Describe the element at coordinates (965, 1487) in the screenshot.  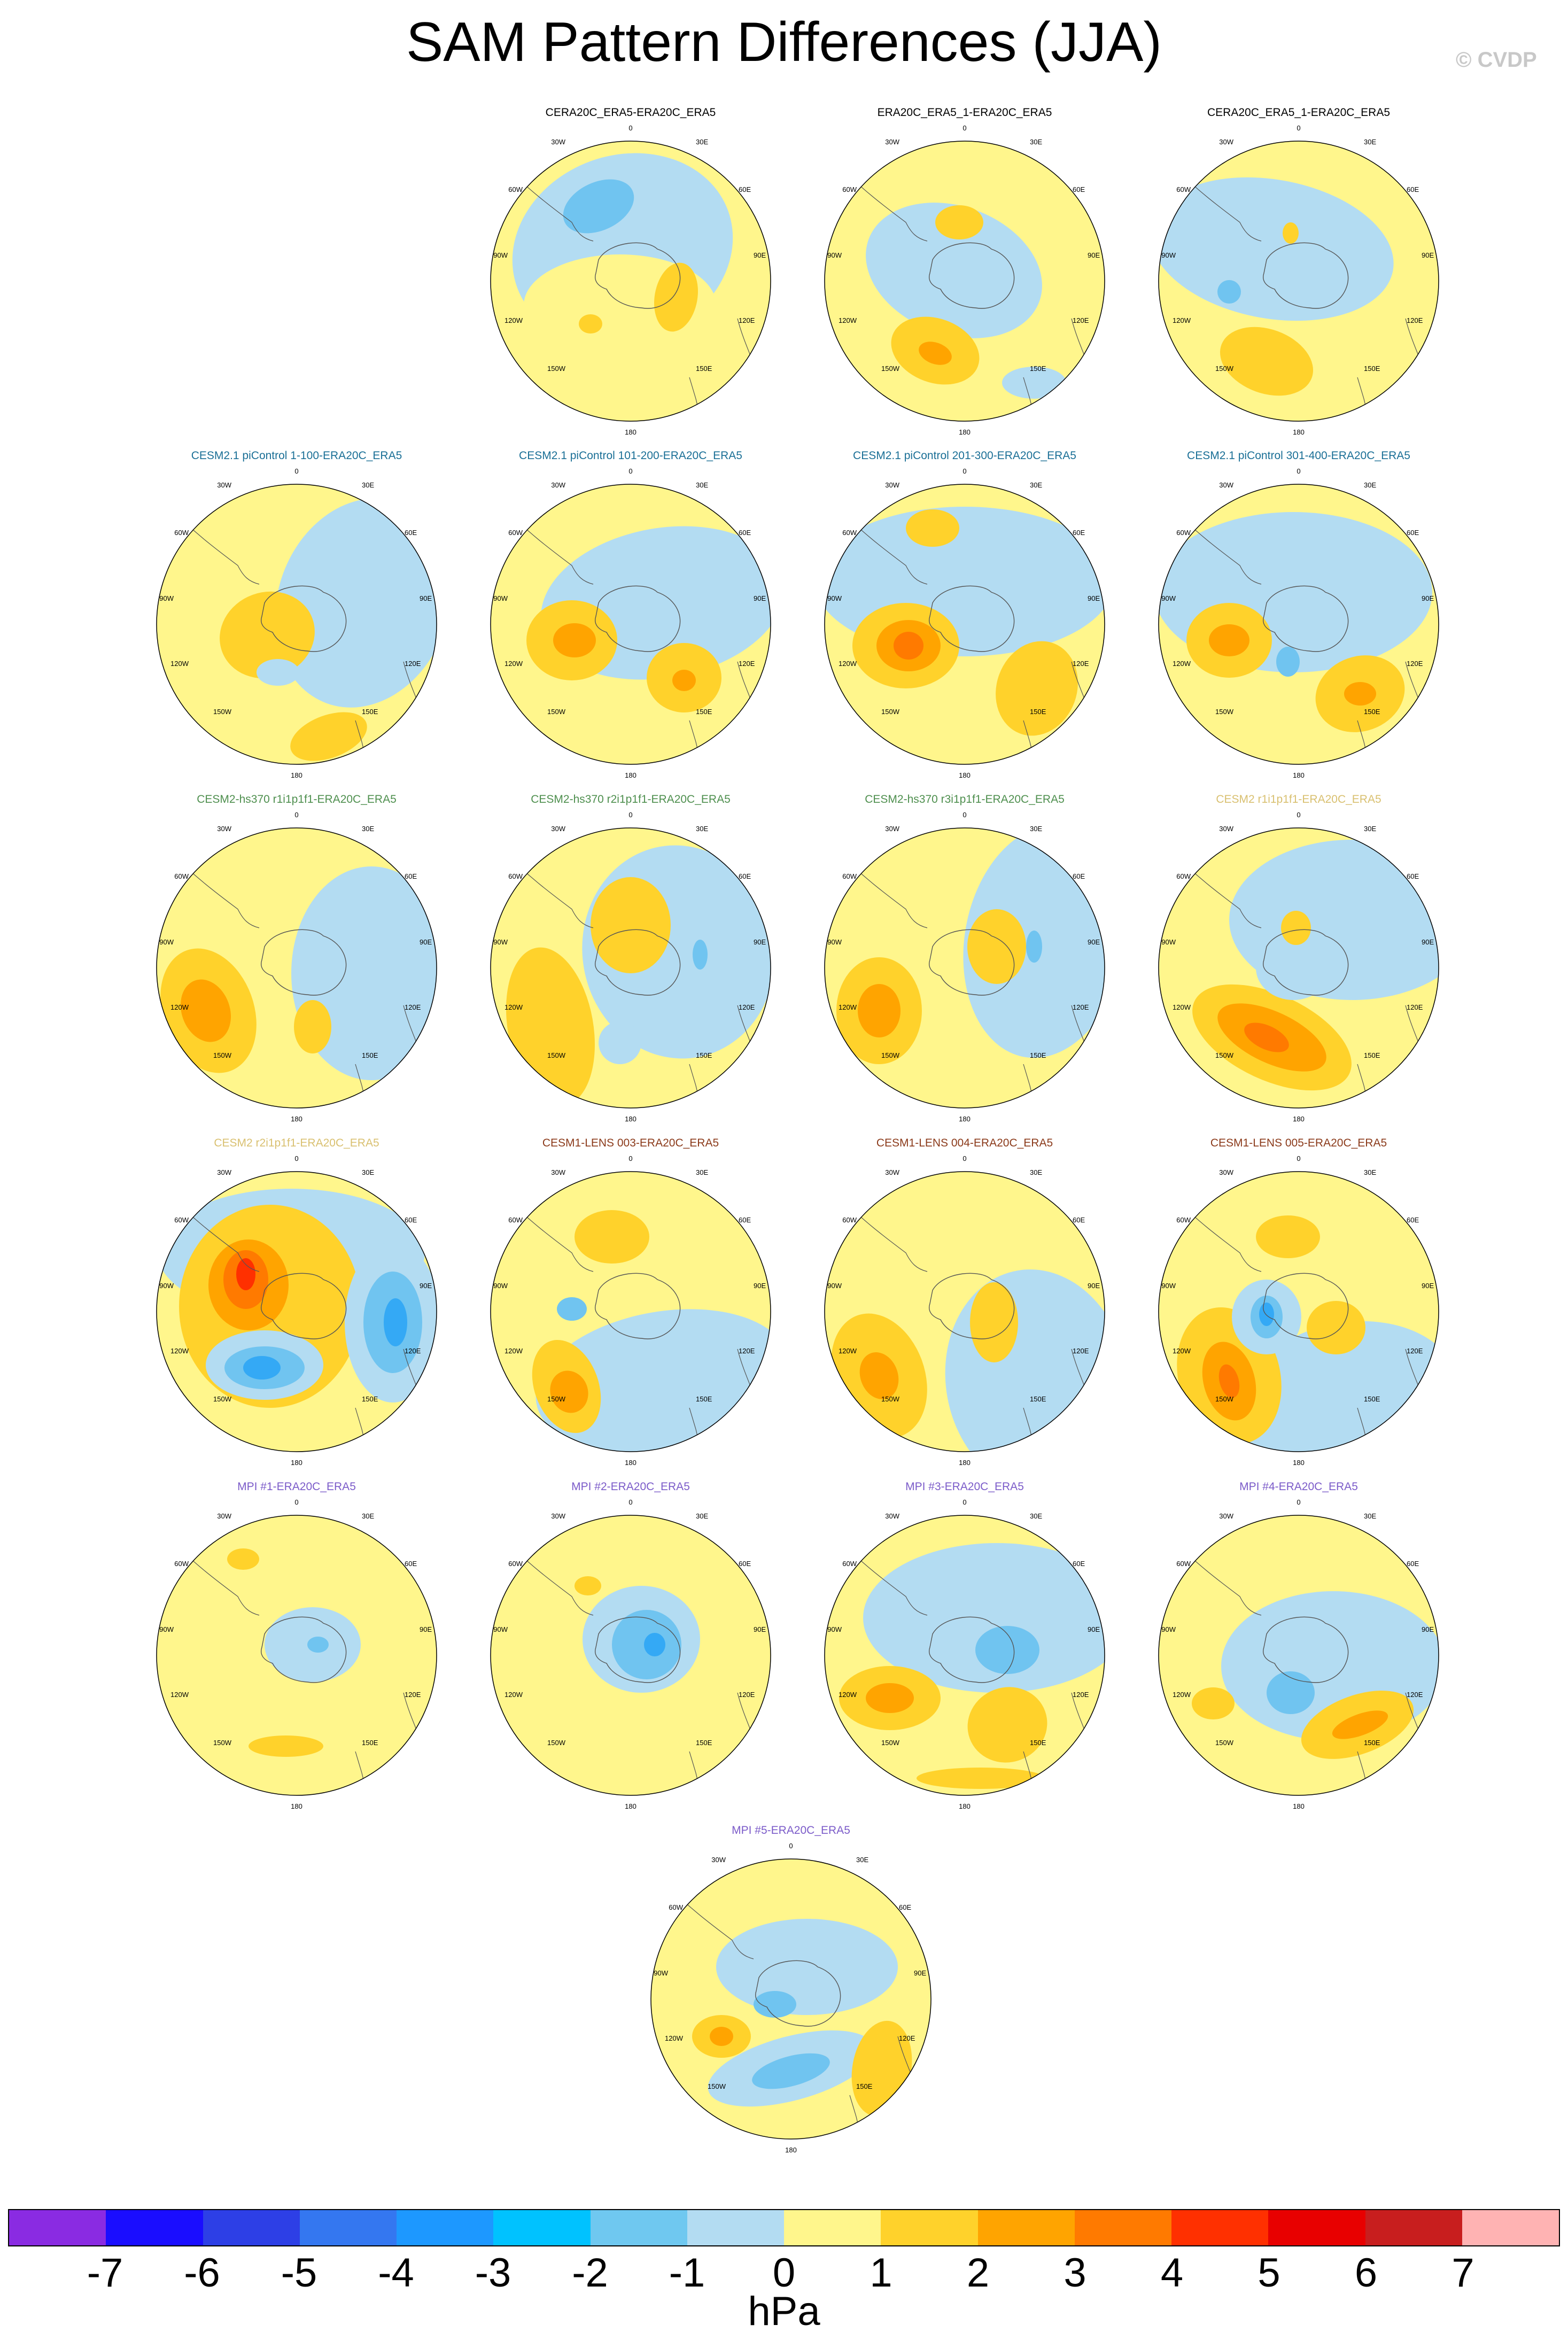
I see `panel-title: MPI #3-ERA20C_ERA5` at that location.